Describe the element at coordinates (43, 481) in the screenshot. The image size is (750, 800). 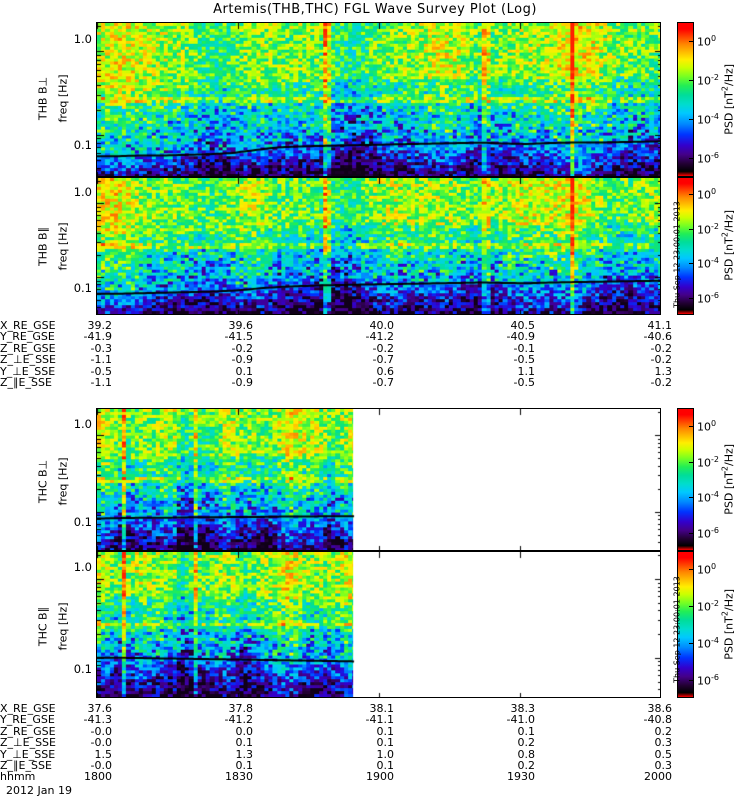
I see `panel-label-thc-bperp: THC B⊥` at that location.